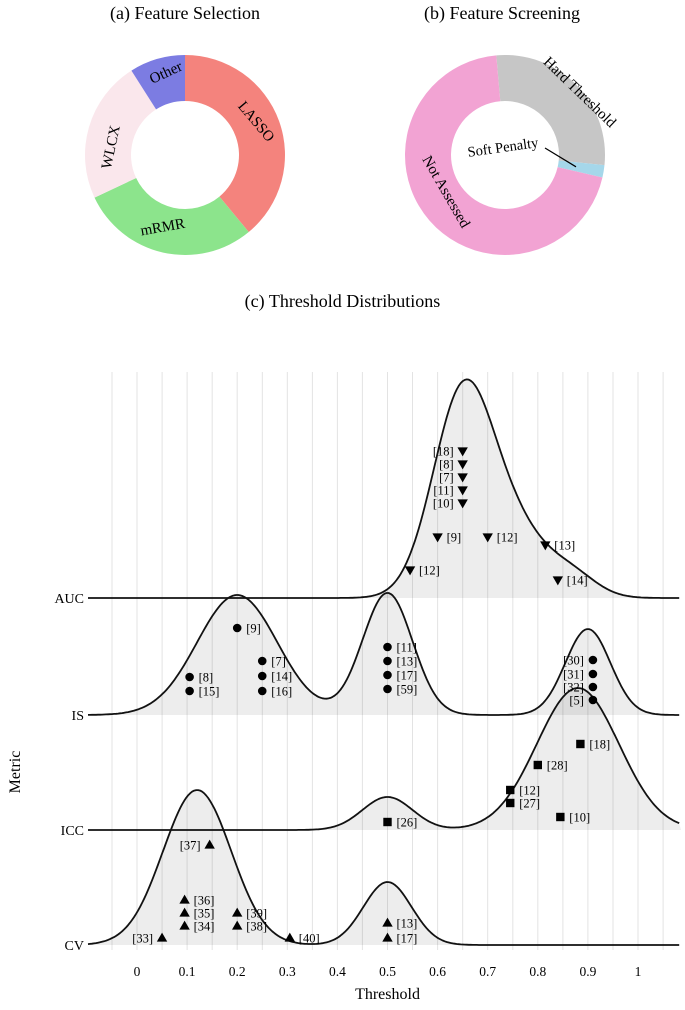 This screenshot has width=685, height=1010. What do you see at coordinates (142, 938) in the screenshot?
I see `point-ref-label: [33]` at bounding box center [142, 938].